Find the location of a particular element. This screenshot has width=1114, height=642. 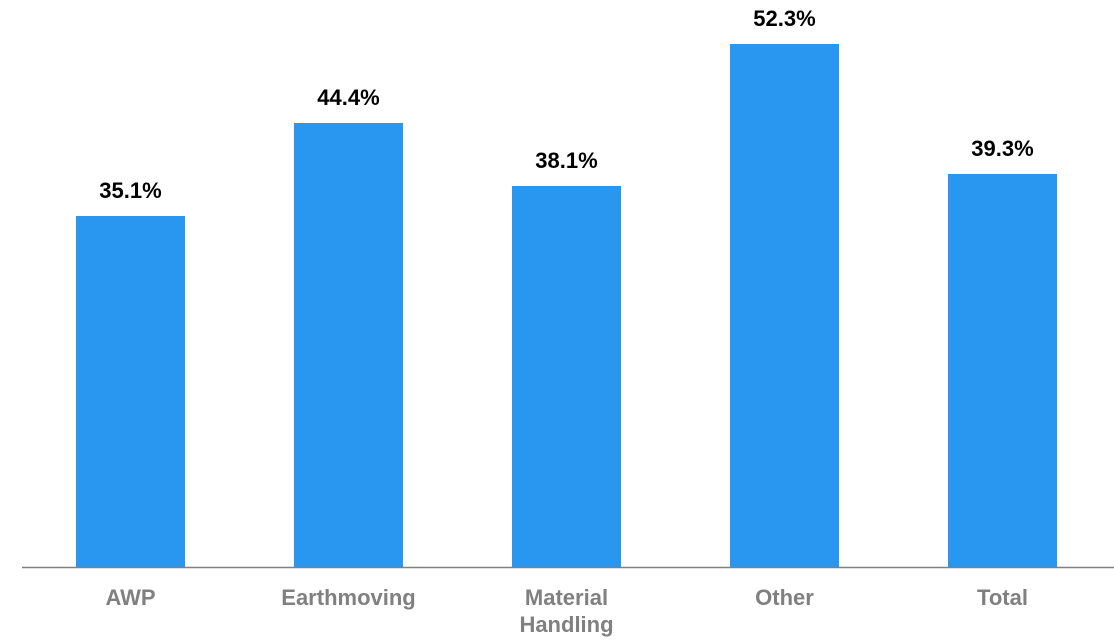

category-label: Other is located at coordinates (784, 597).